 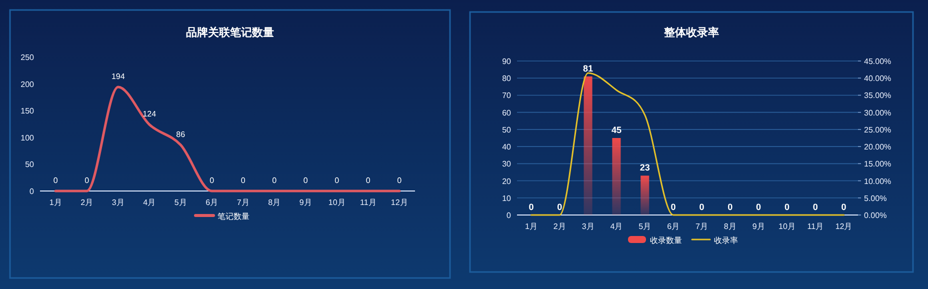 I want to click on y-tick-label: 10, so click(x=507, y=198).